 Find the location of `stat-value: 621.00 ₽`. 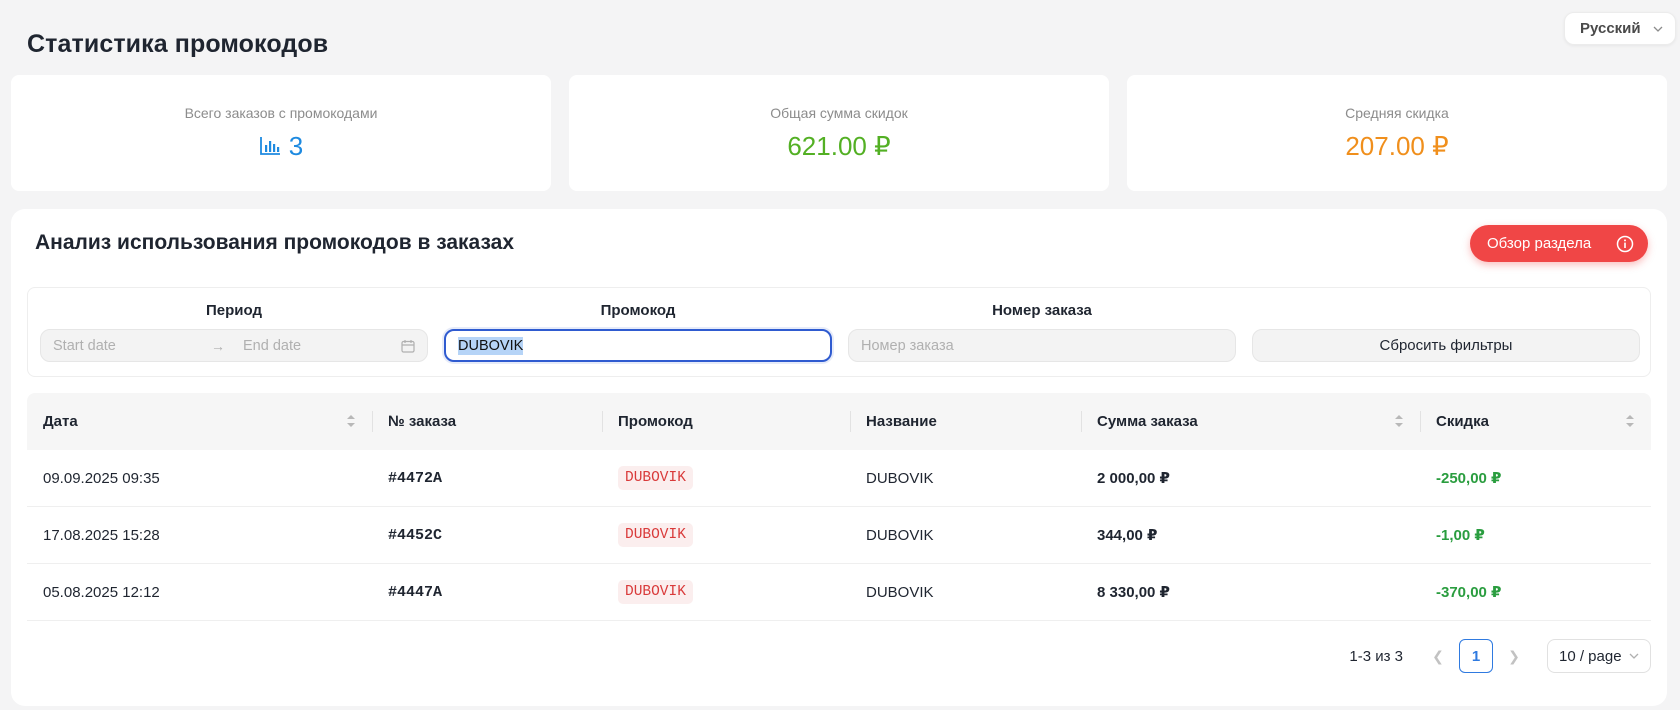

stat-value: 621.00 ₽ is located at coordinates (839, 145).